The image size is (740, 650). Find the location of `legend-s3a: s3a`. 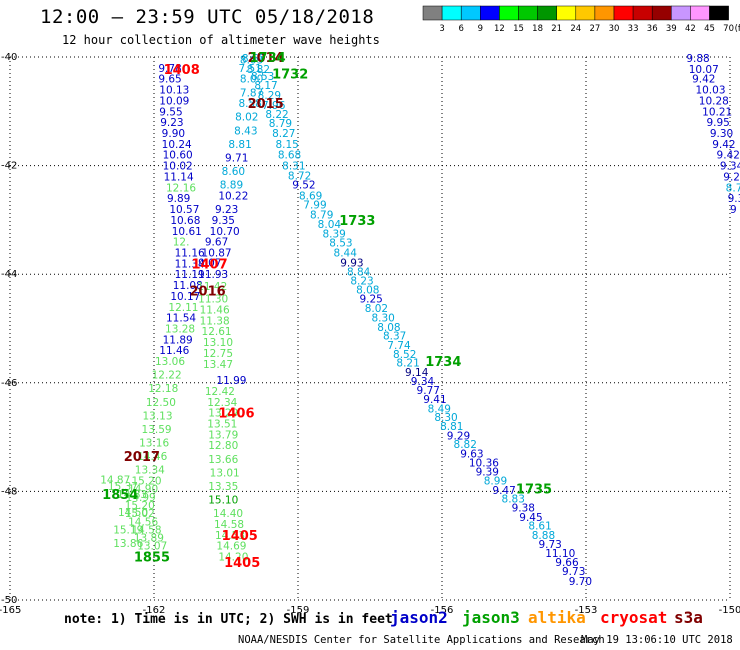

legend-s3a: s3a is located at coordinates (688, 617).